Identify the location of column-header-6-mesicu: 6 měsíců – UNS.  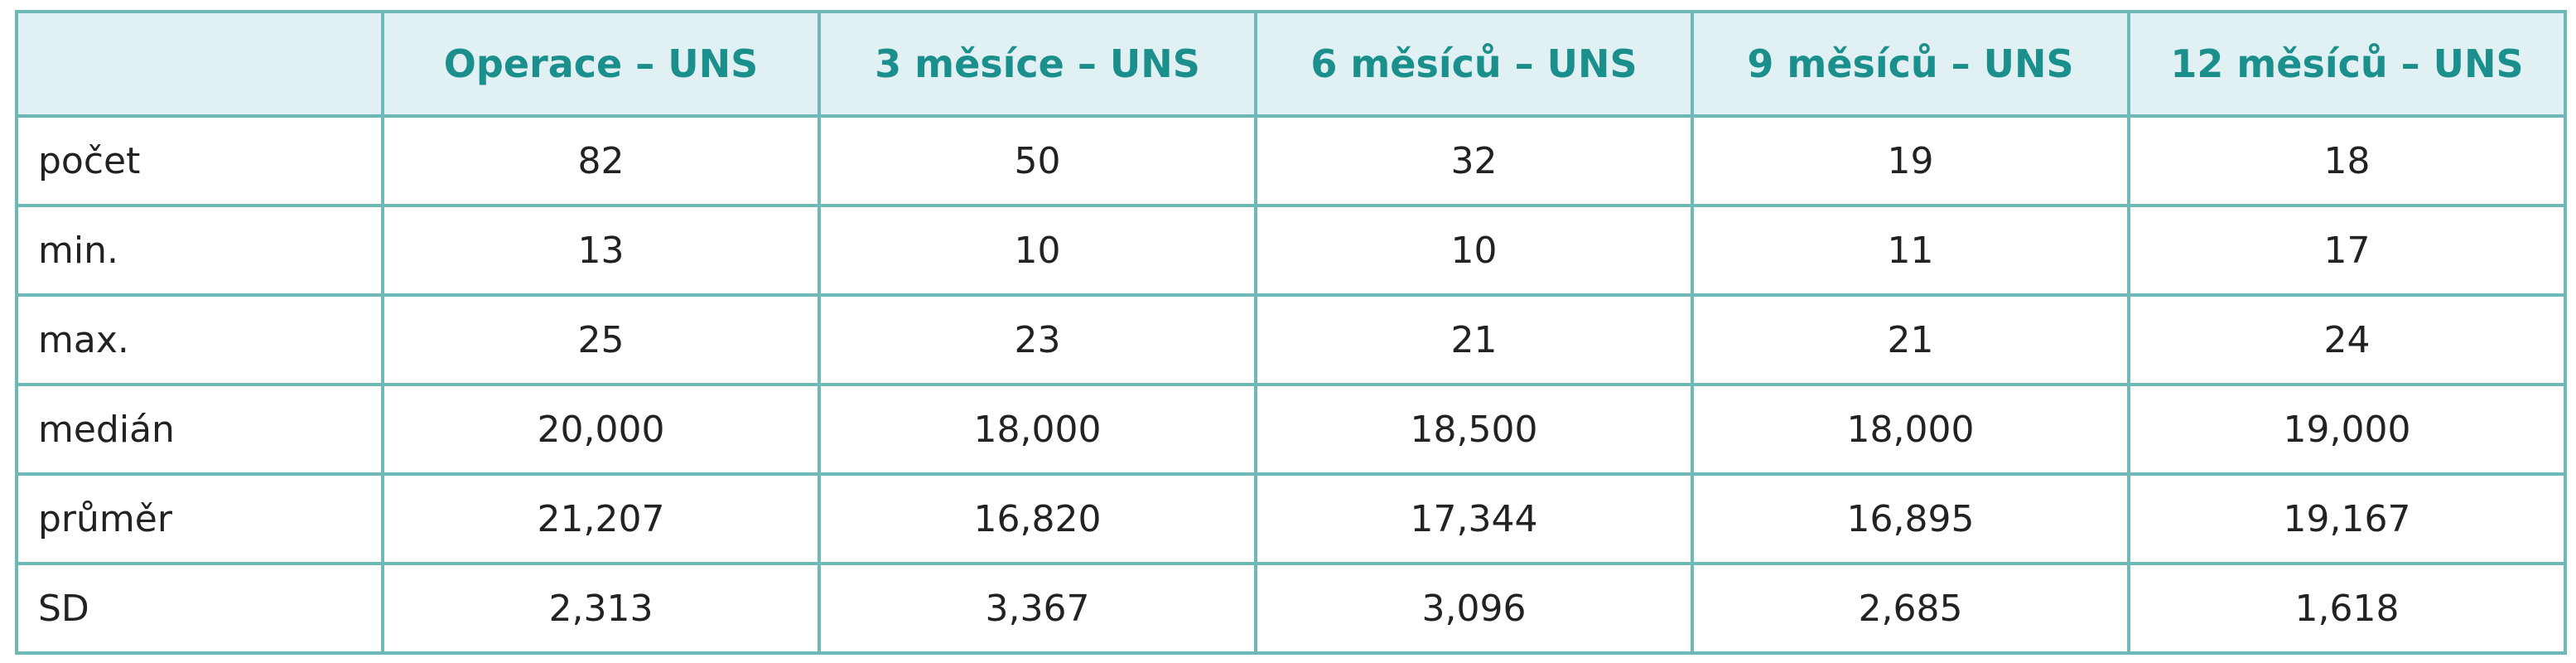
(1474, 64).